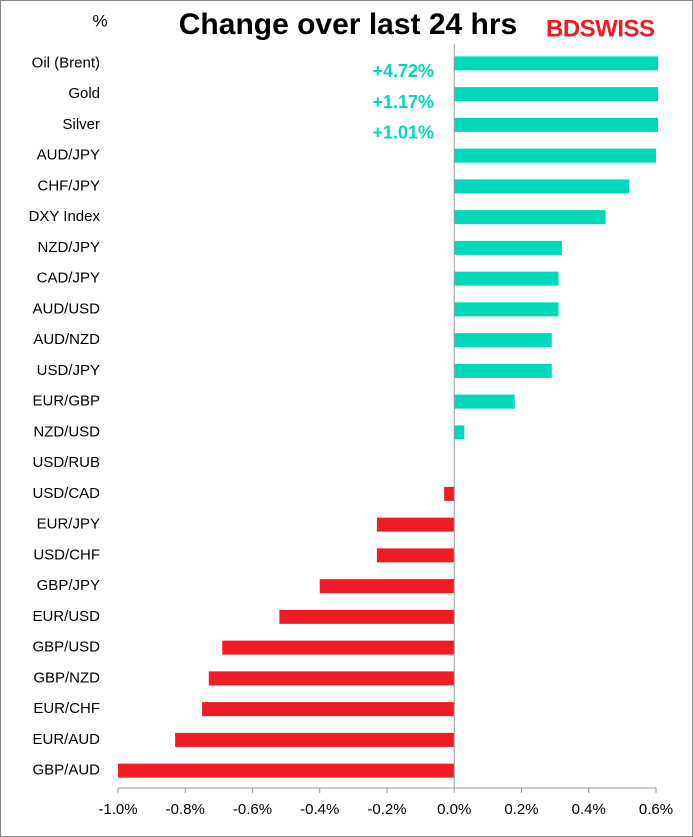 The image size is (693, 837). I want to click on chart-title: Change over last 24 hrs, so click(348, 24).